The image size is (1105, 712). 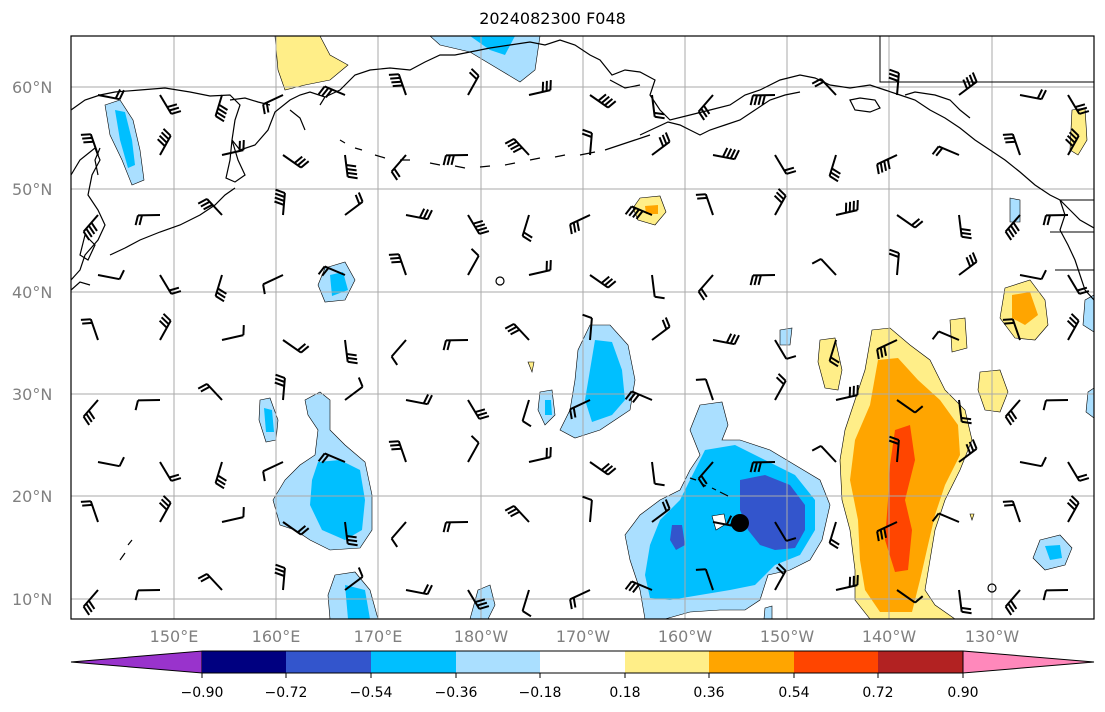 I want to click on lat-label-40n: 40°N, so click(x=32, y=292).